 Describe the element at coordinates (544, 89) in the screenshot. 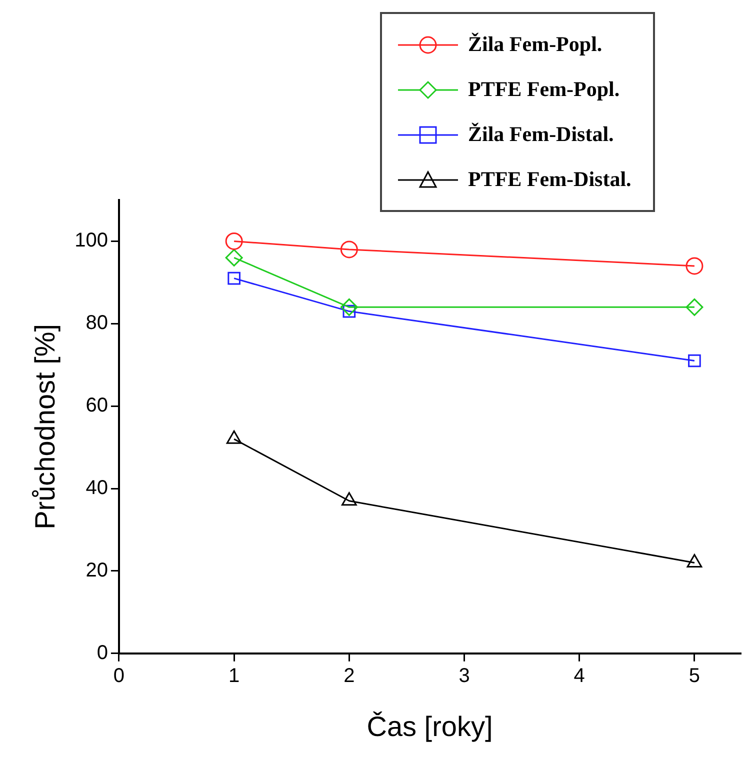

I see `legend-label: PTFE Fem-Popl.` at that location.